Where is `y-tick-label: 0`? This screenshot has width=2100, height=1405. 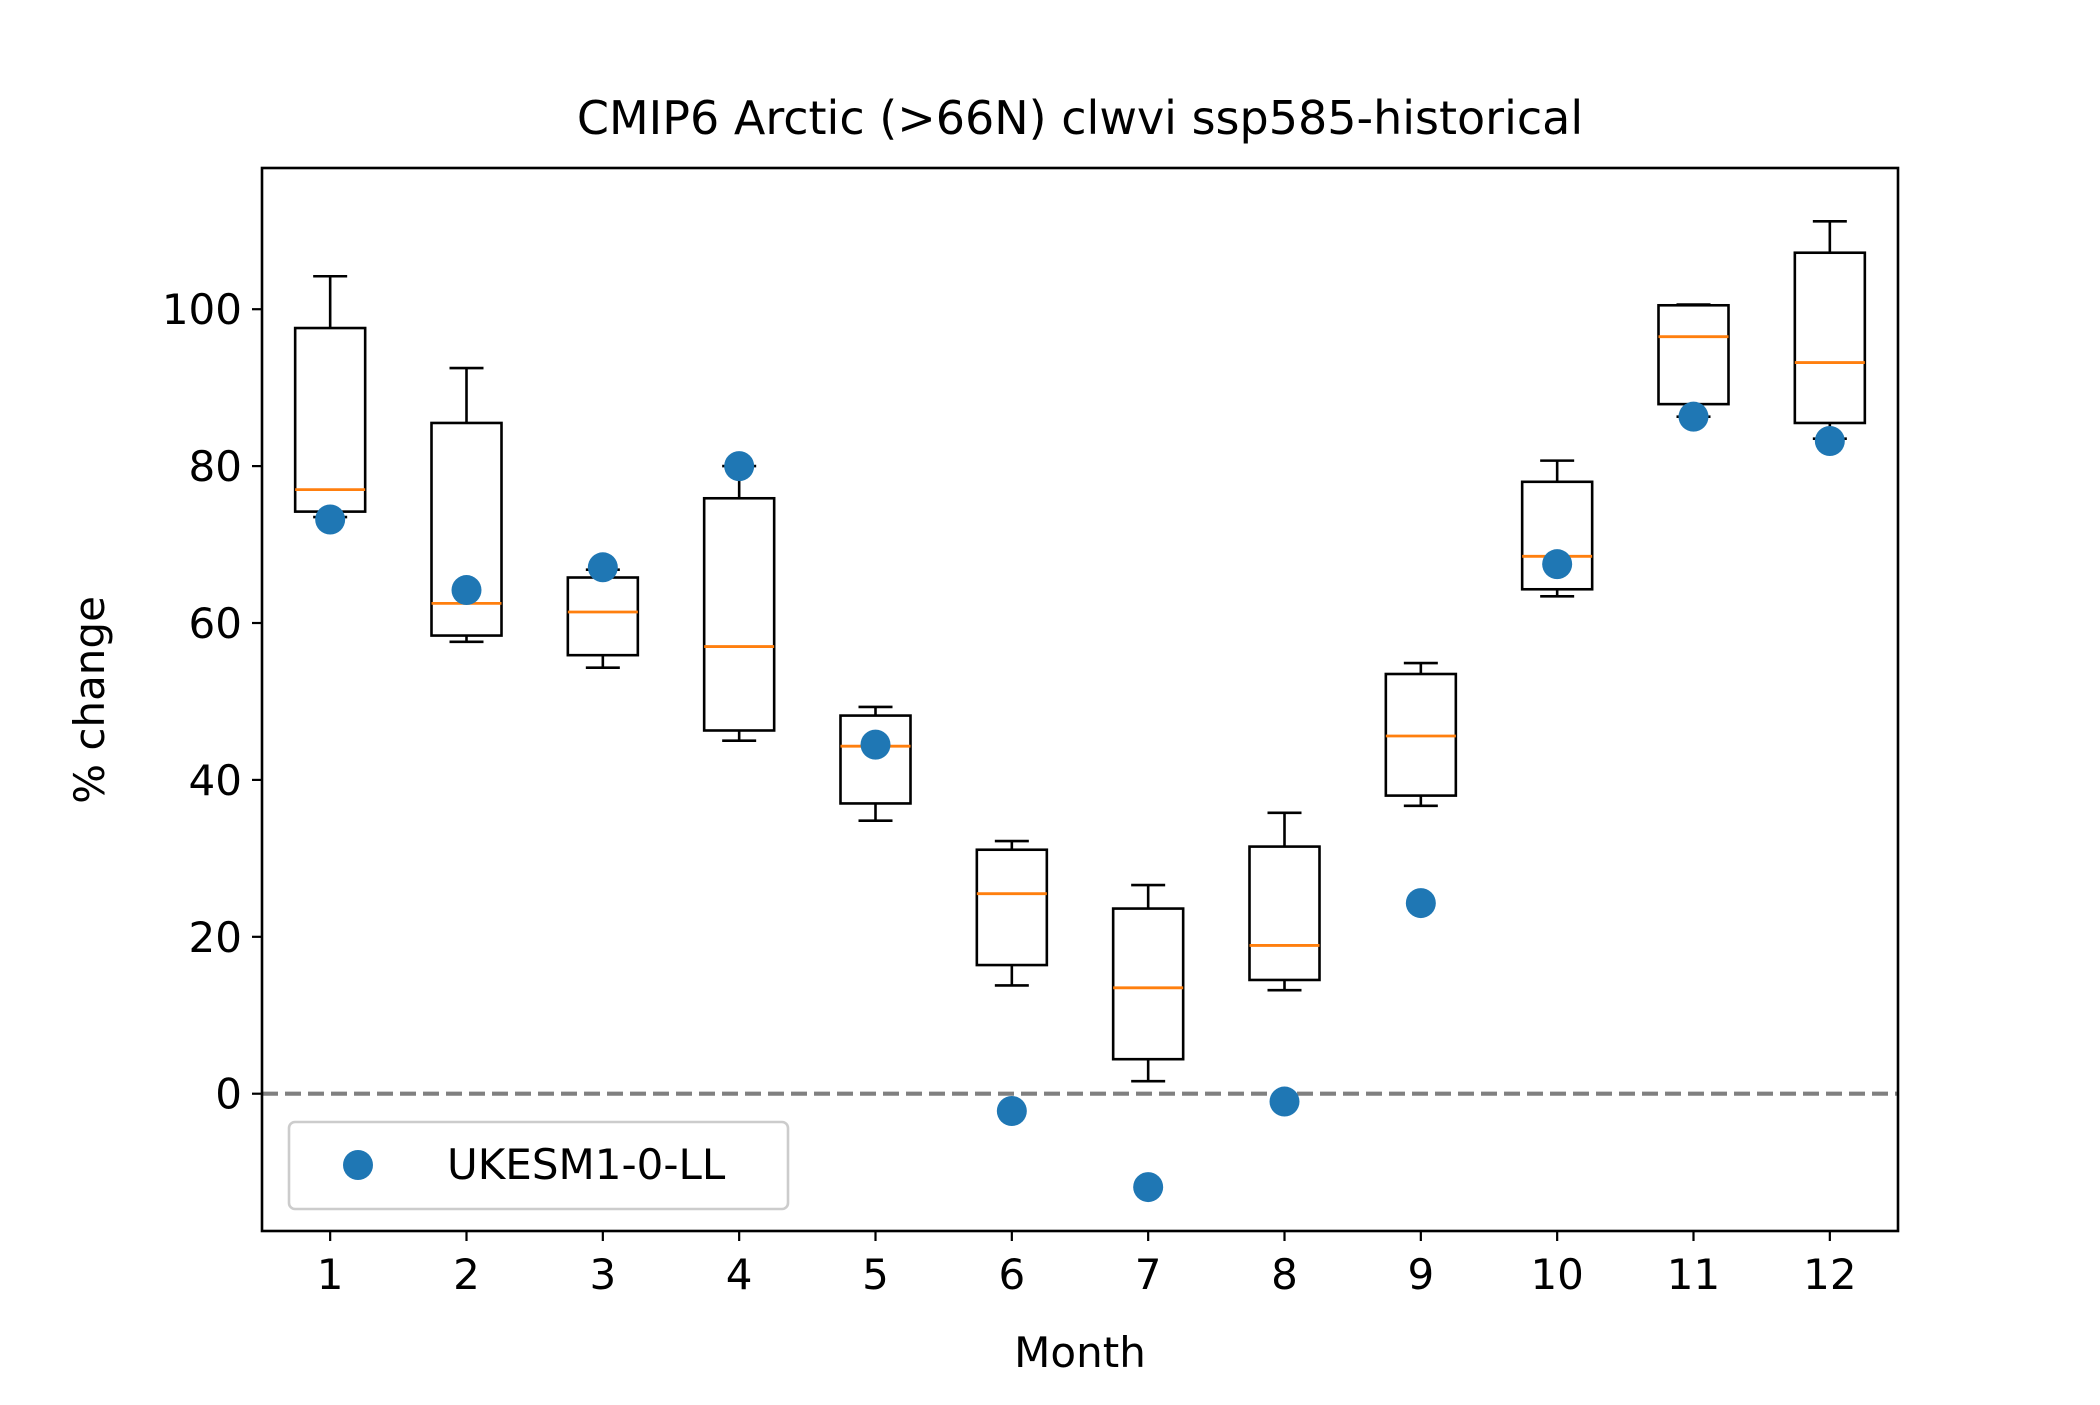 y-tick-label: 0 is located at coordinates (228, 1094).